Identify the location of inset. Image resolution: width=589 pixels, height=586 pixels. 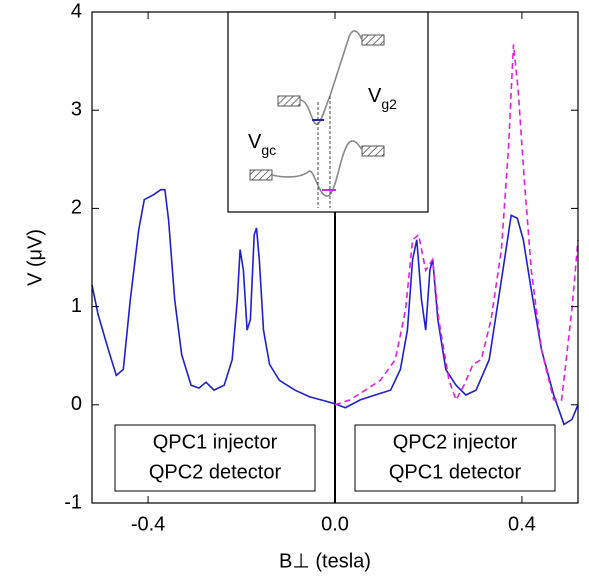
(328, 112).